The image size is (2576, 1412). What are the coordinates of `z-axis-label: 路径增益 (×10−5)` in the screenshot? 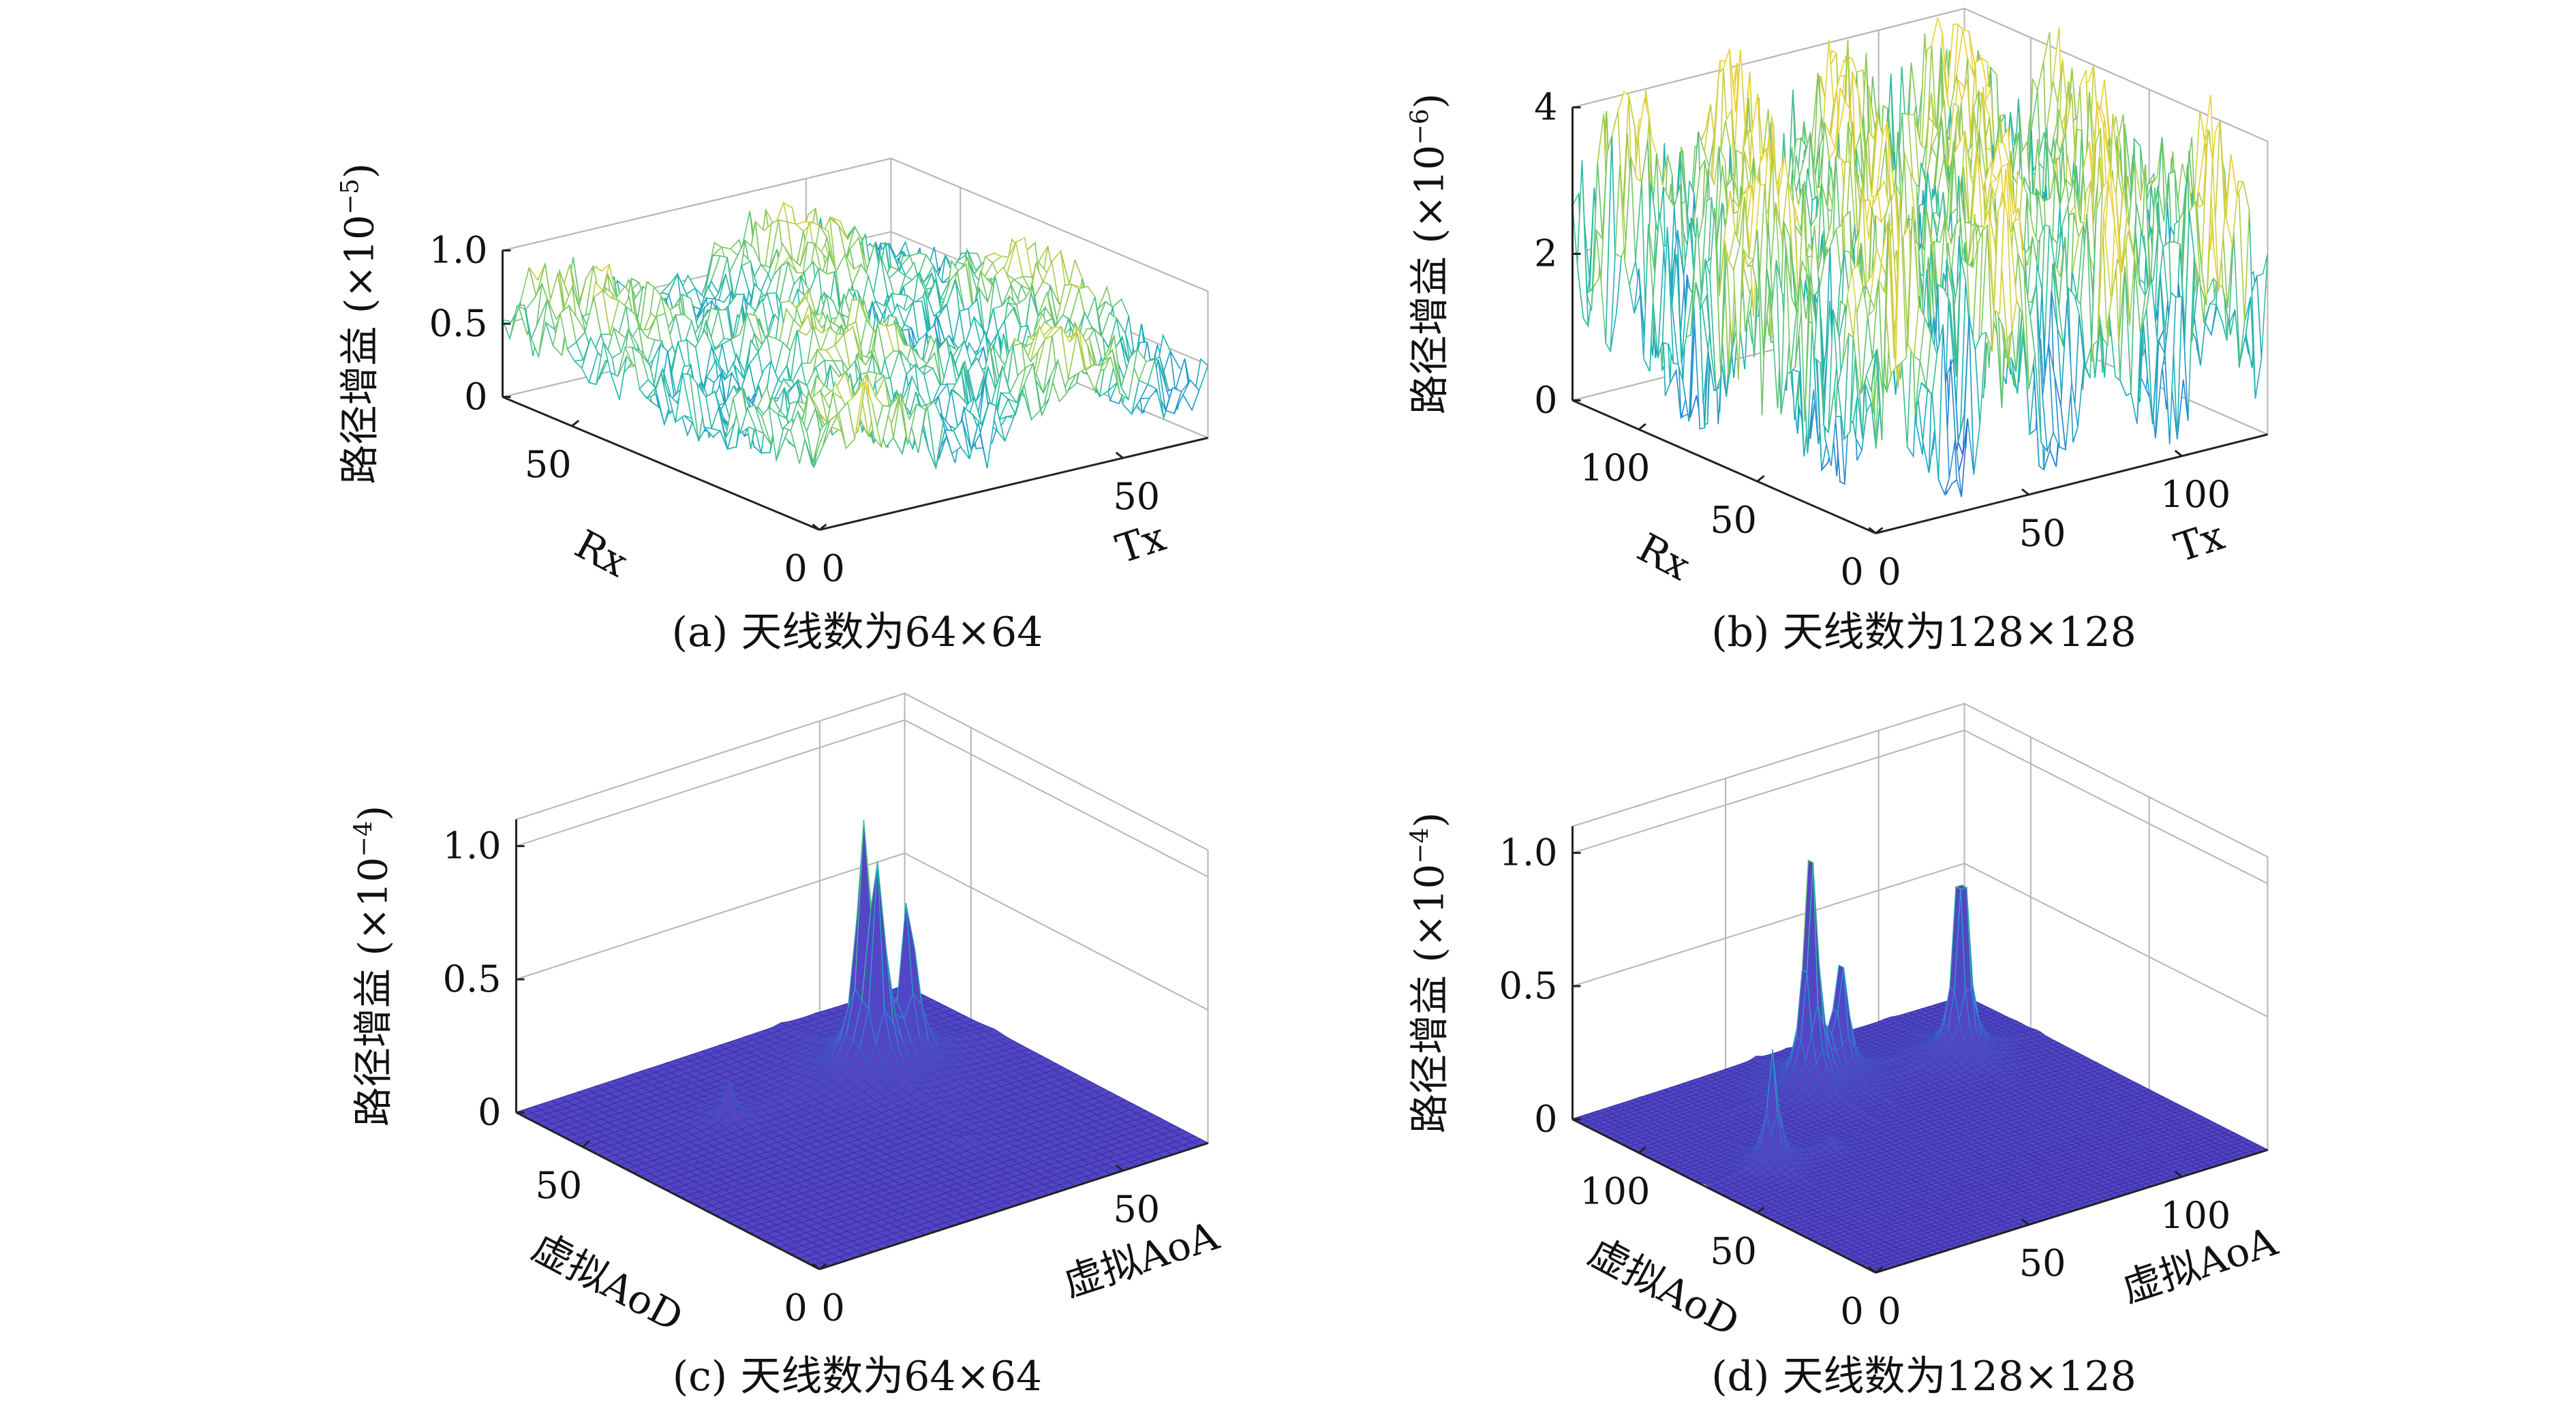 It's located at (360, 323).